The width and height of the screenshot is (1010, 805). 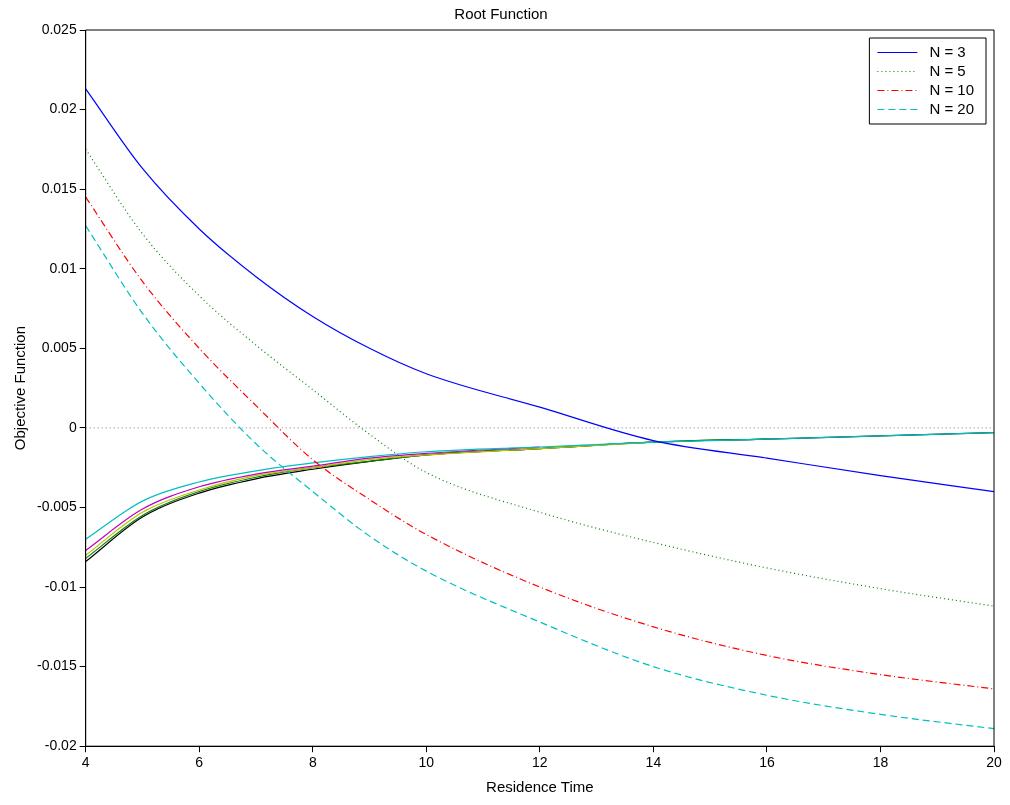 What do you see at coordinates (85, 762) in the screenshot?
I see `x-tick-label: 4` at bounding box center [85, 762].